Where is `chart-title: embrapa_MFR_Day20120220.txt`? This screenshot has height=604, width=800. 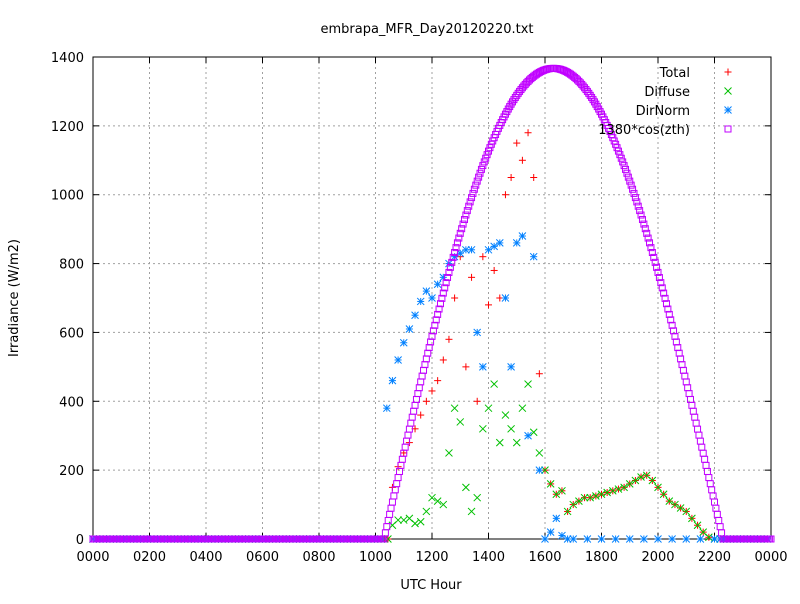
chart-title: embrapa_MFR_Day20120220.txt is located at coordinates (426, 29).